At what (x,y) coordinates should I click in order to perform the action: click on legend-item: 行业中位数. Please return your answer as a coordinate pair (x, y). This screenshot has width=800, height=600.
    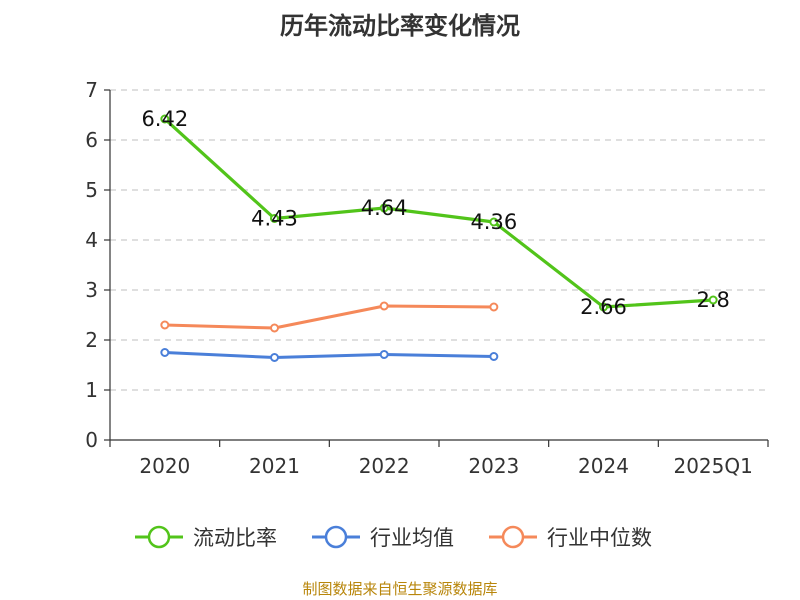
    Looking at the image, I should click on (569, 537).